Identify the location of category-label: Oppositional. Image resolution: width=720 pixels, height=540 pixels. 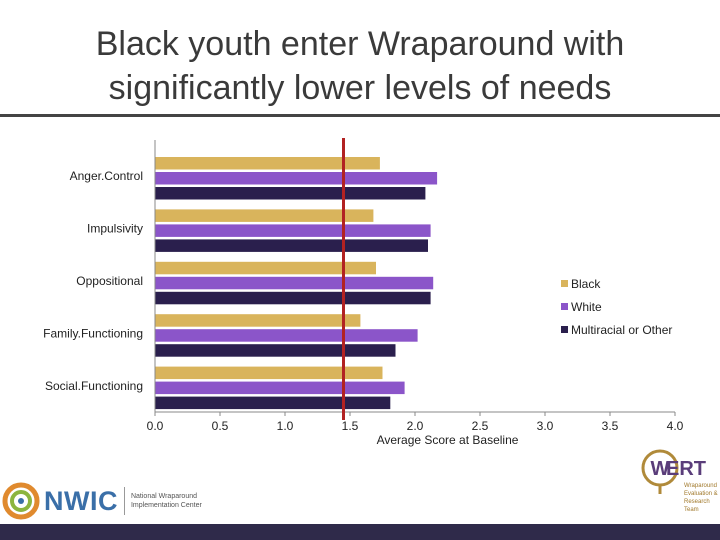
(109, 281).